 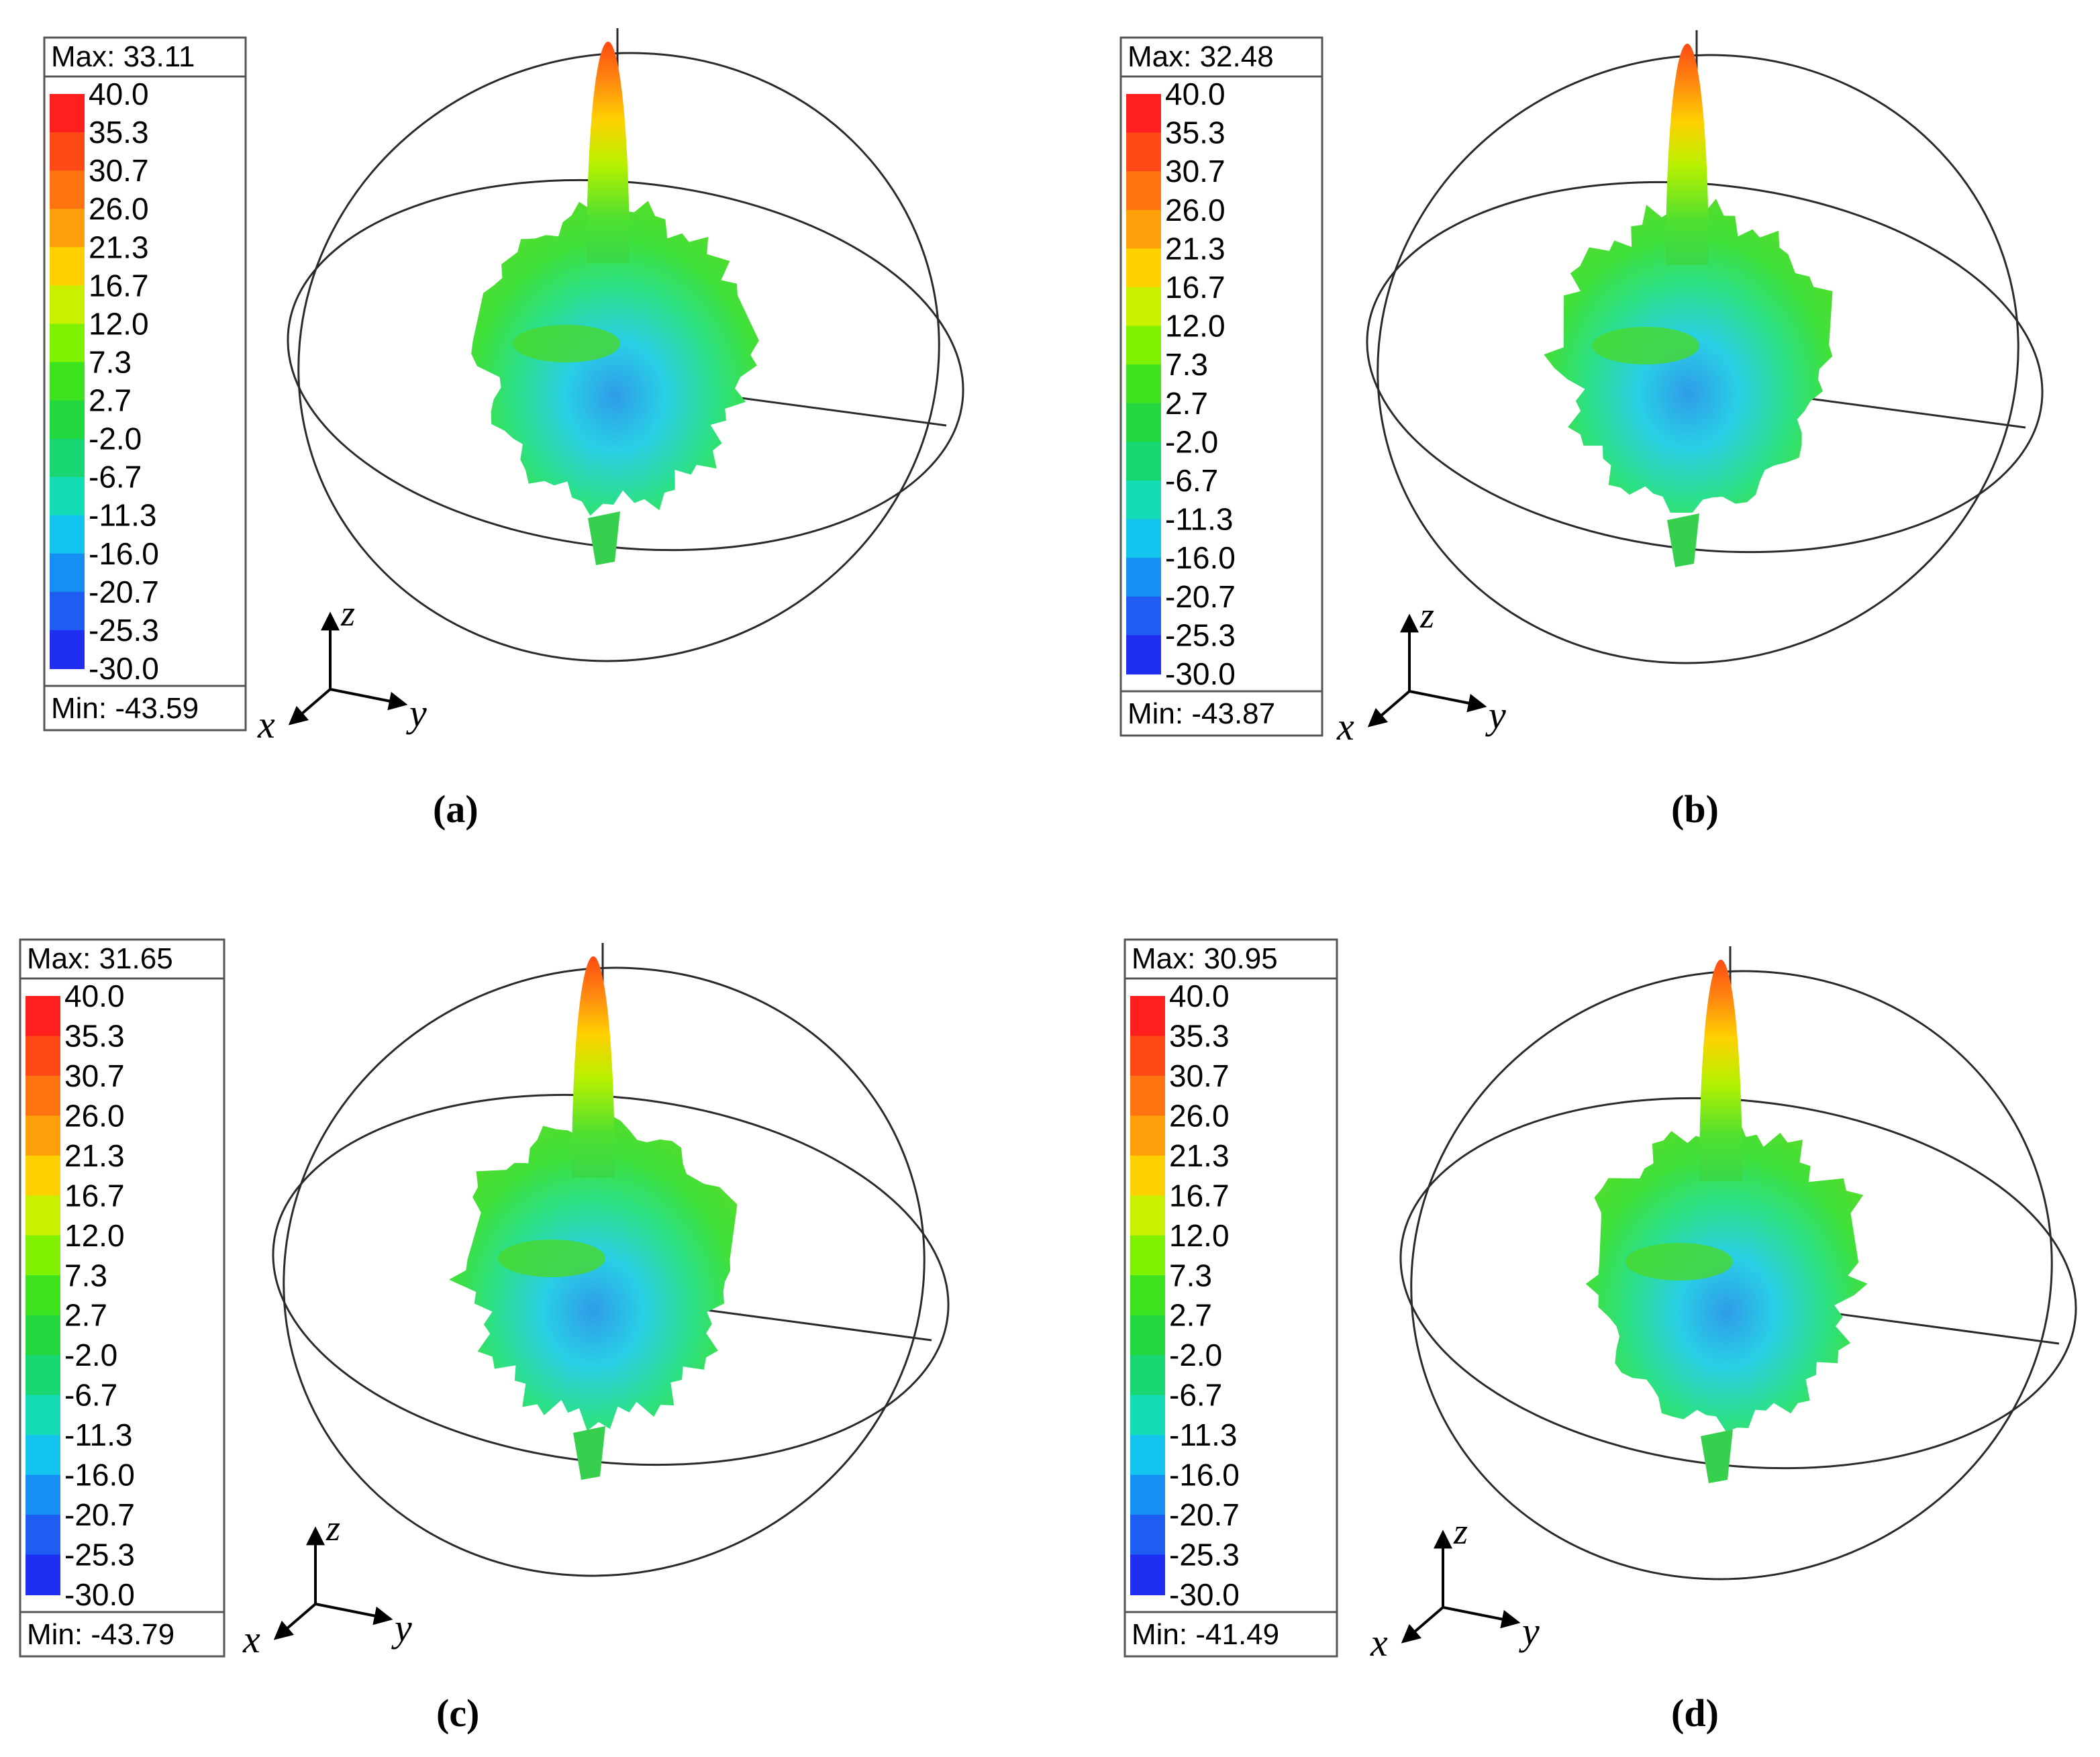 I want to click on panel-caption: (c), so click(x=457, y=1713).